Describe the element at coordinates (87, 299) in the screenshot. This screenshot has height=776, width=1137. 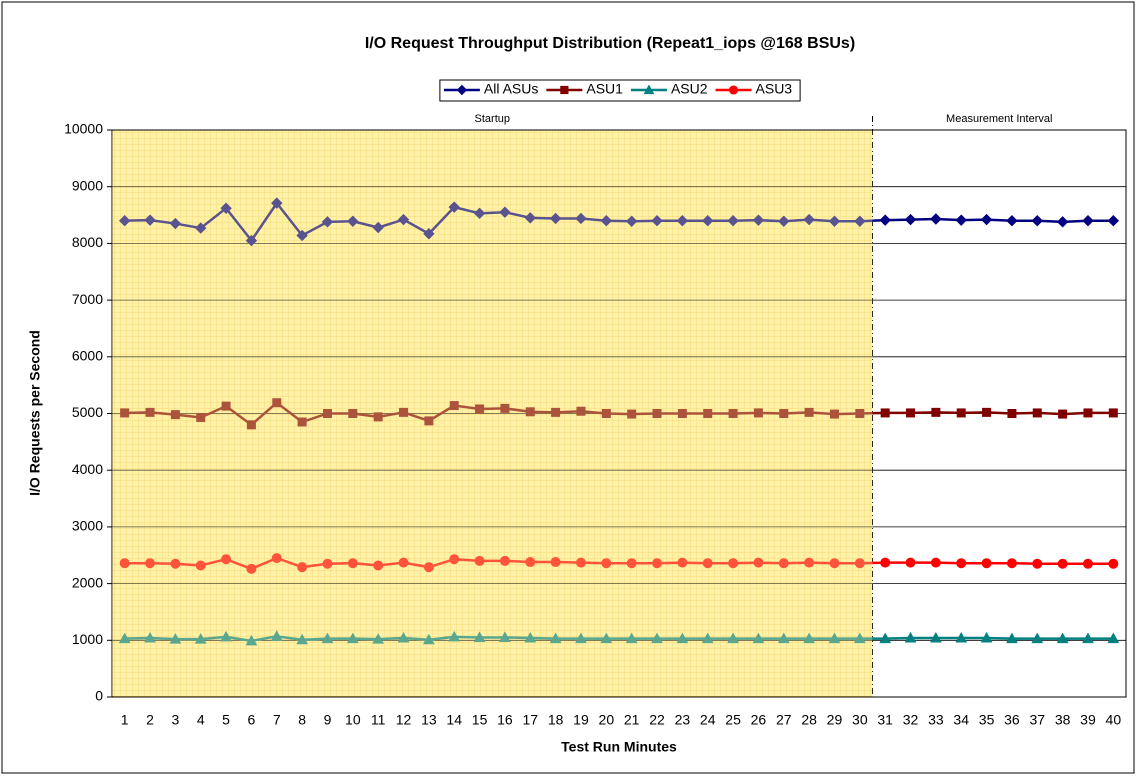
I see `y-tick-label: 7000` at that location.